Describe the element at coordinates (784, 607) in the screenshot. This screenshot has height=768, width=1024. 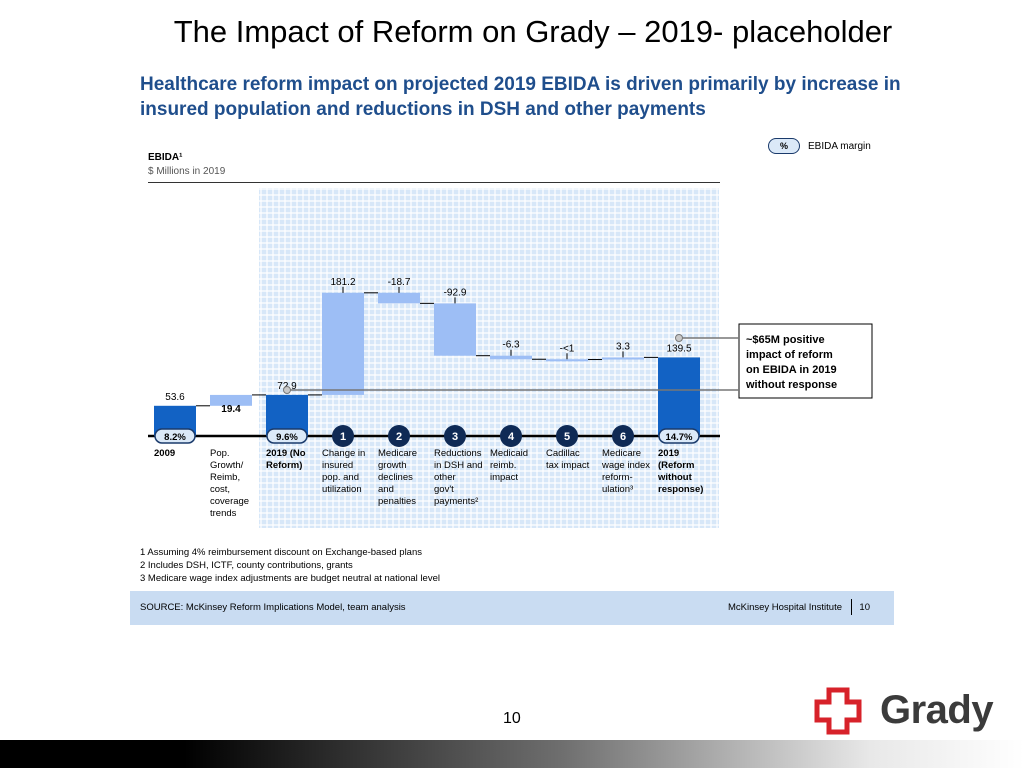
I see `mckinsey-credit: McKinsey Hospital Institute` at that location.